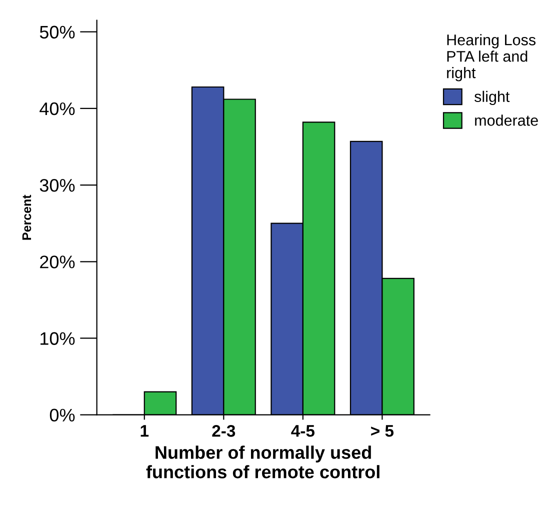  What do you see at coordinates (57, 338) in the screenshot?
I see `y-tick-label: 10%` at bounding box center [57, 338].